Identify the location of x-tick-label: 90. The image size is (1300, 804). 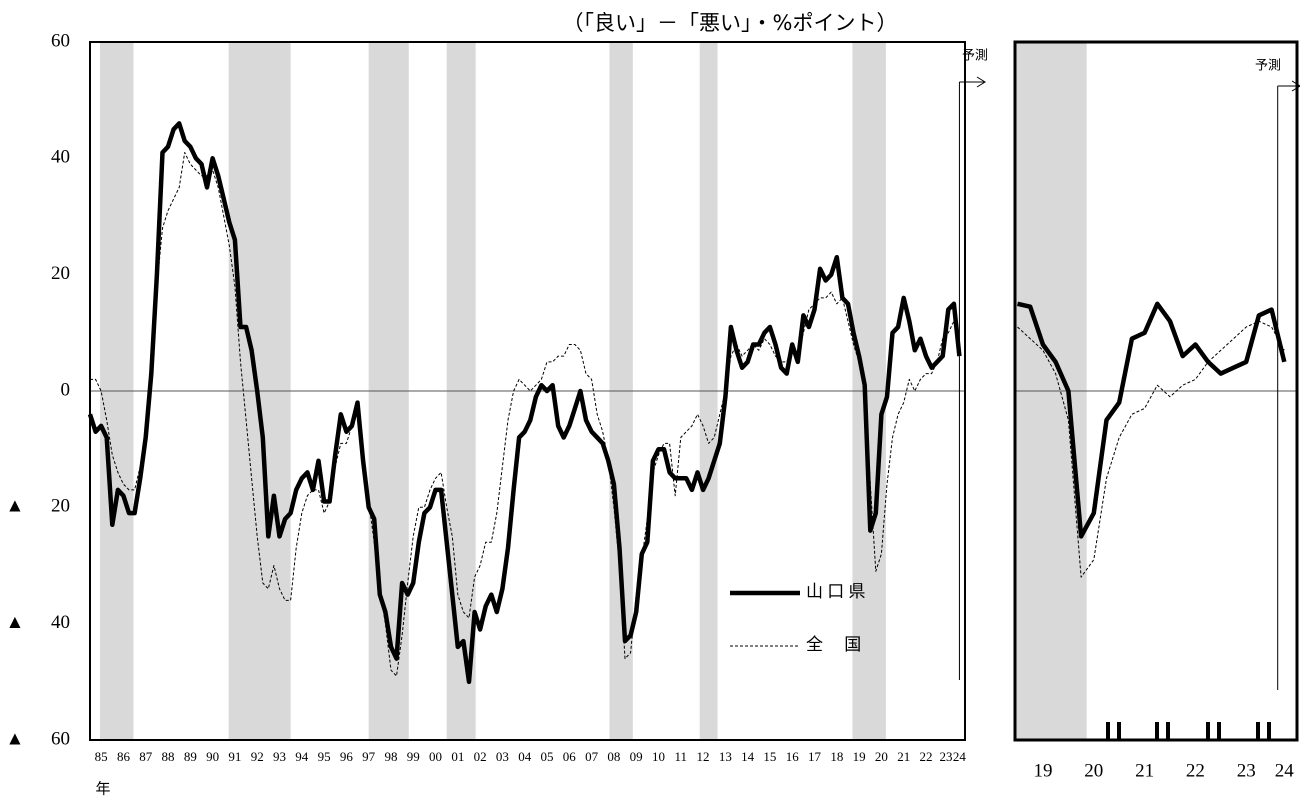
(212, 756).